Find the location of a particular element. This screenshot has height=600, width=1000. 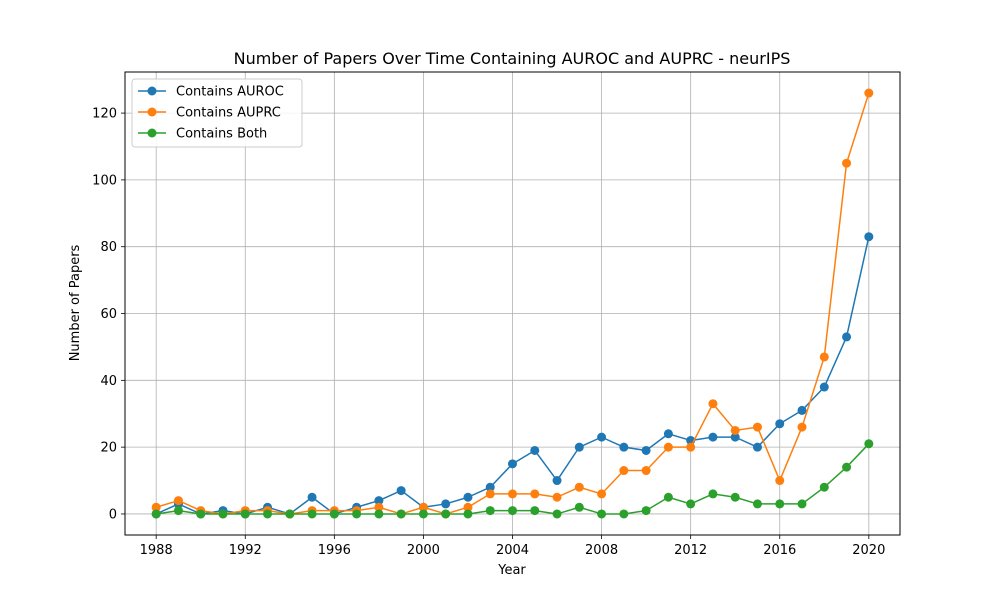

y-axis-label: Number of Papers is located at coordinates (75, 302).